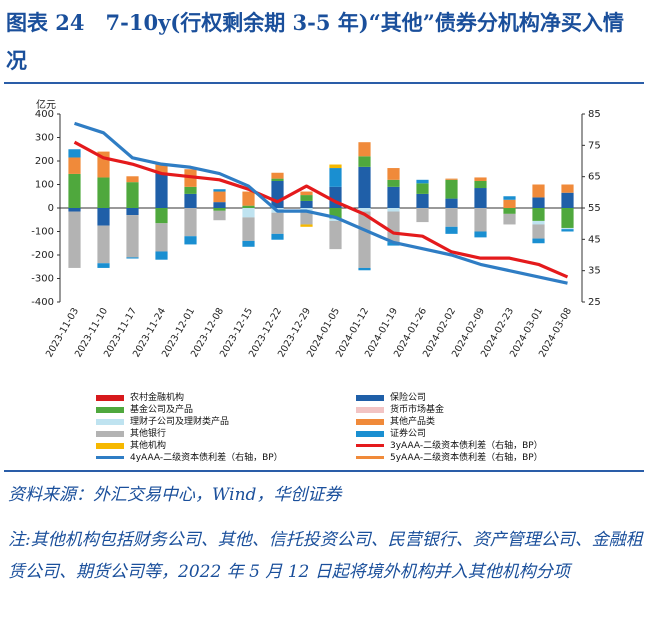 This screenshot has width=647, height=633. Describe the element at coordinates (594, 208) in the screenshot. I see `y2-tick-label: 55` at that location.